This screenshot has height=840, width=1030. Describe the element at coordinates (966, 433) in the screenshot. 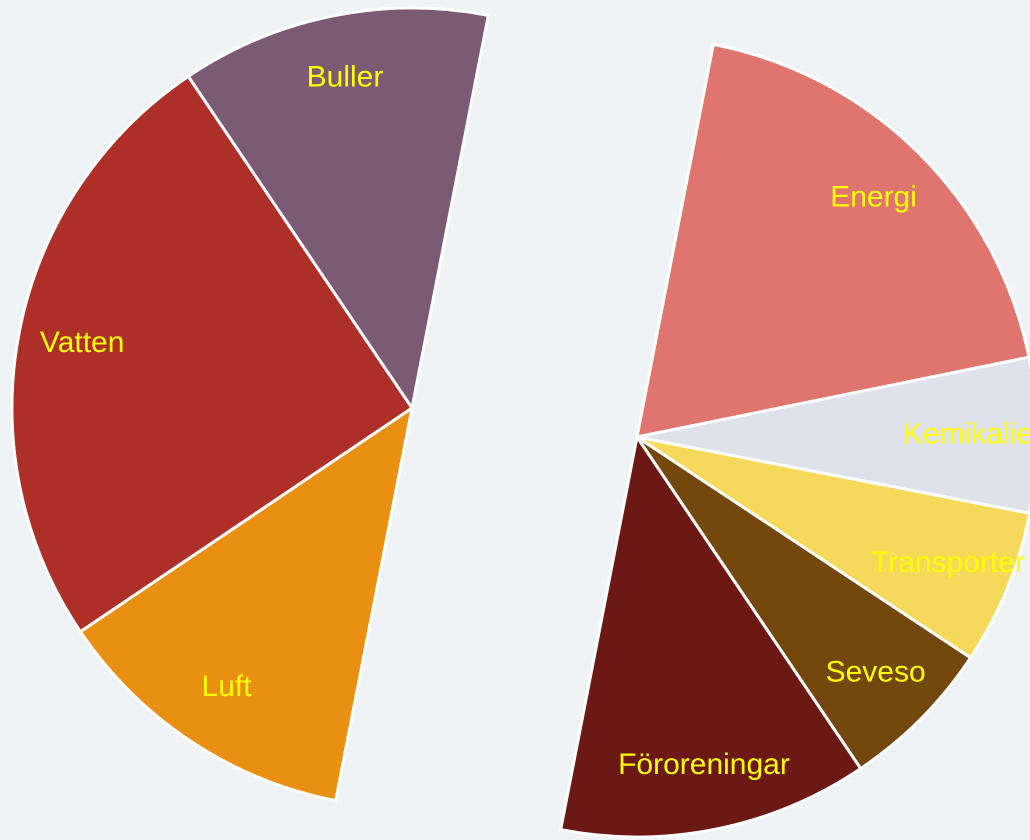

I see `slice-label: Kemikalier` at that location.